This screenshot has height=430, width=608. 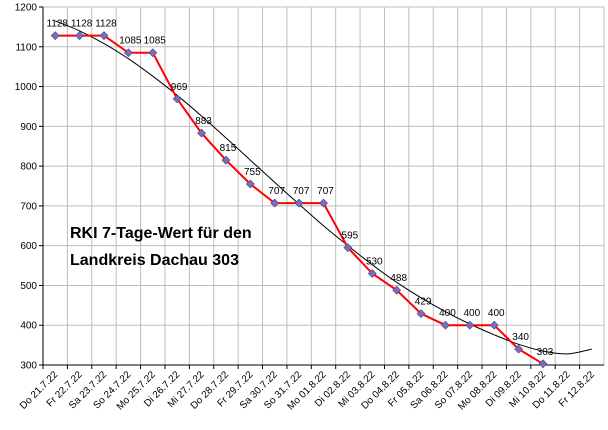 What do you see at coordinates (545, 352) in the screenshot?
I see `data-label: 303` at bounding box center [545, 352].